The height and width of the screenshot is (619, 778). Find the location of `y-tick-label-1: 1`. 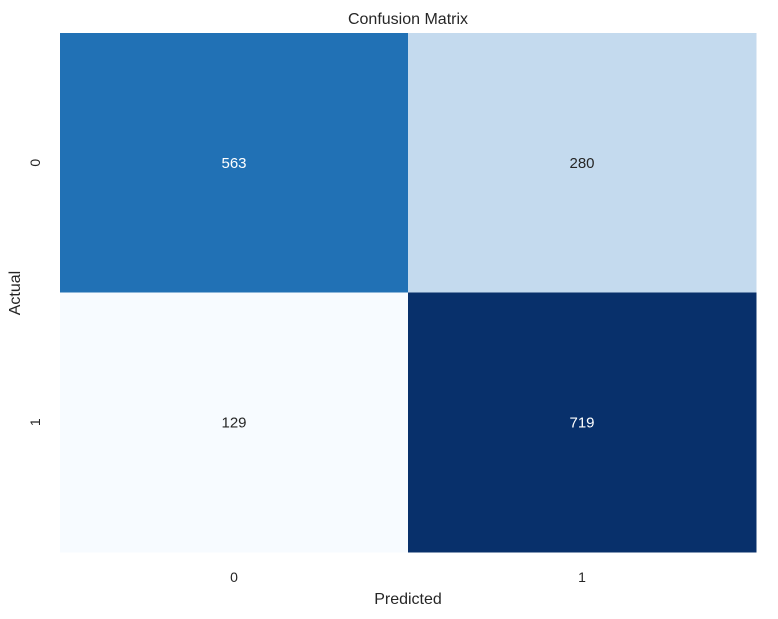

y-tick-label-1: 1 is located at coordinates (35, 422).